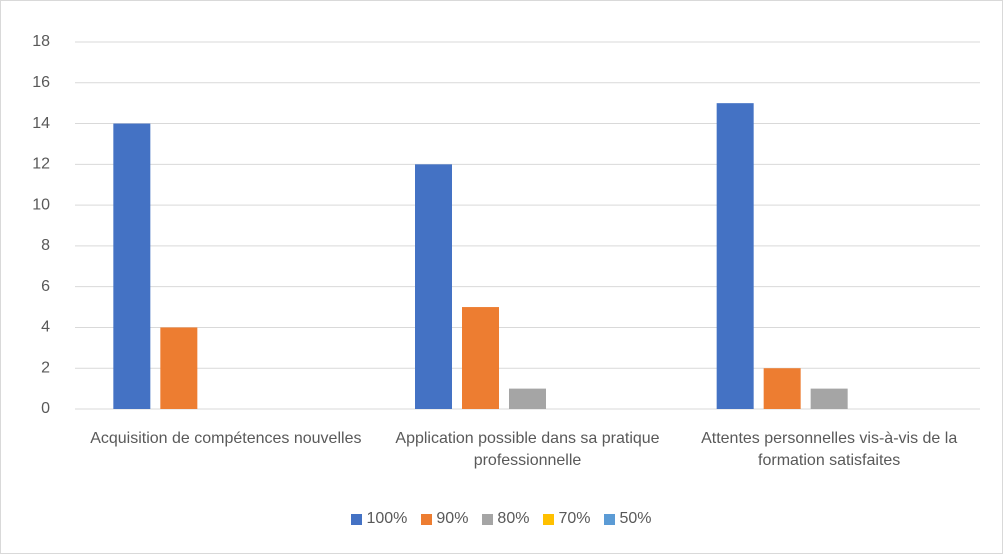 The image size is (1003, 554). What do you see at coordinates (452, 518) in the screenshot?
I see `legend-label: 90%` at bounding box center [452, 518].